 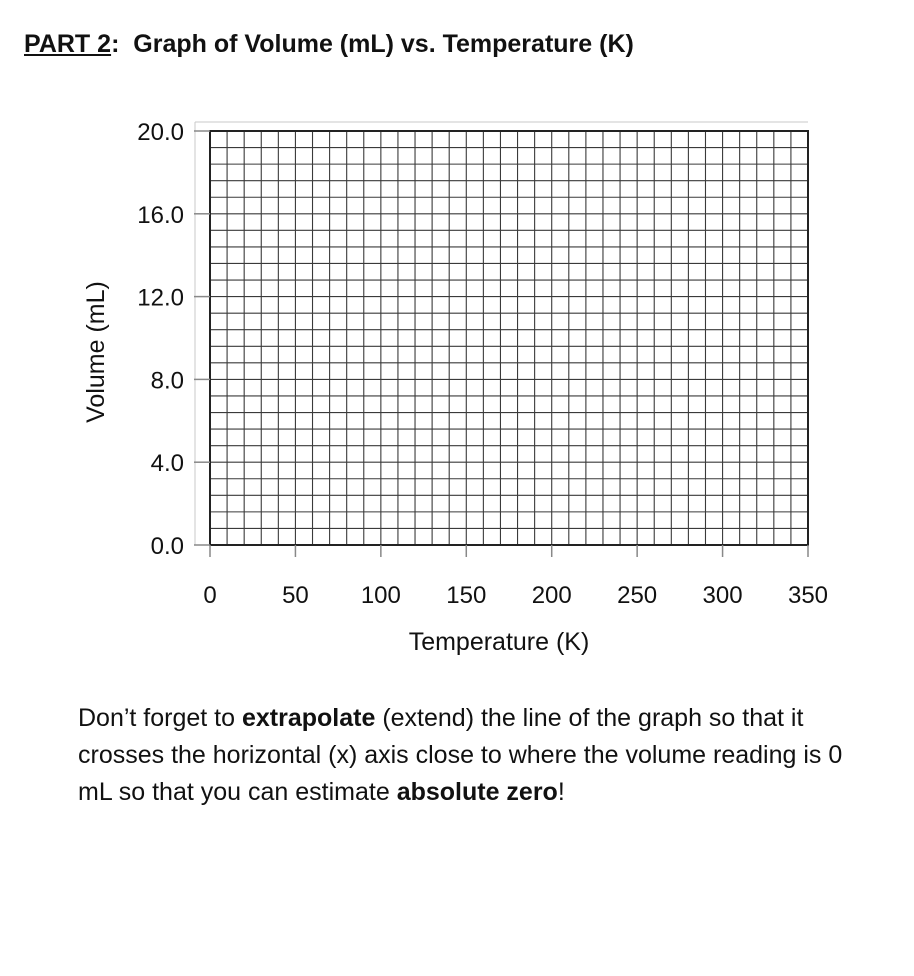 I want to click on y-axis-title: Volume (mL), so click(x=96, y=352).